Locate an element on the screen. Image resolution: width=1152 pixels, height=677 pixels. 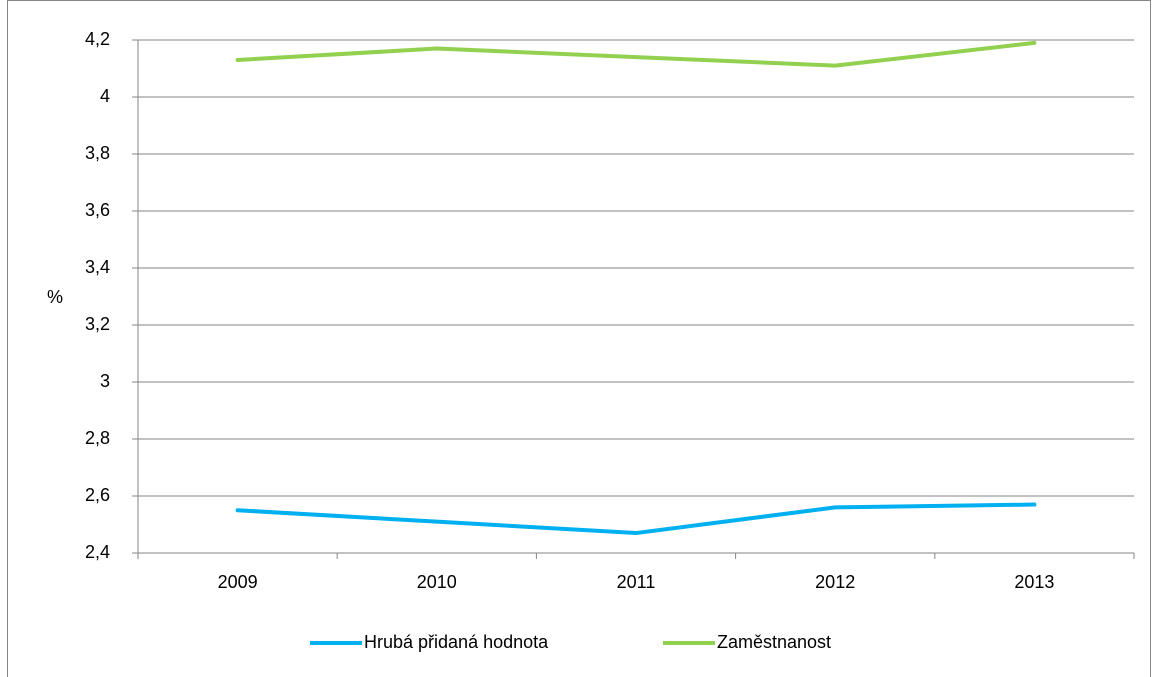
y-tick-label: 3,6 is located at coordinates (97, 210).